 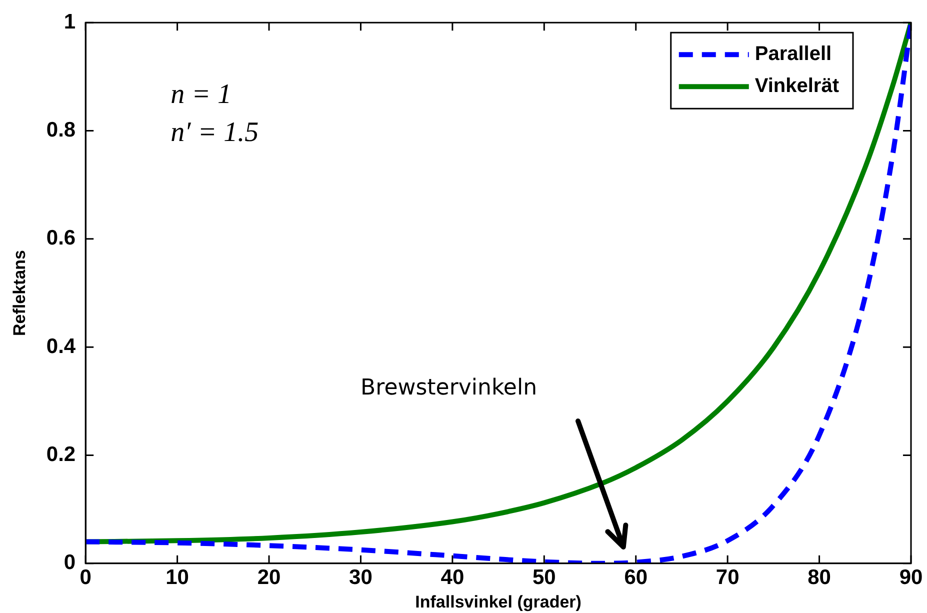 What do you see at coordinates (544, 577) in the screenshot?
I see `x-tick-label: 50` at bounding box center [544, 577].